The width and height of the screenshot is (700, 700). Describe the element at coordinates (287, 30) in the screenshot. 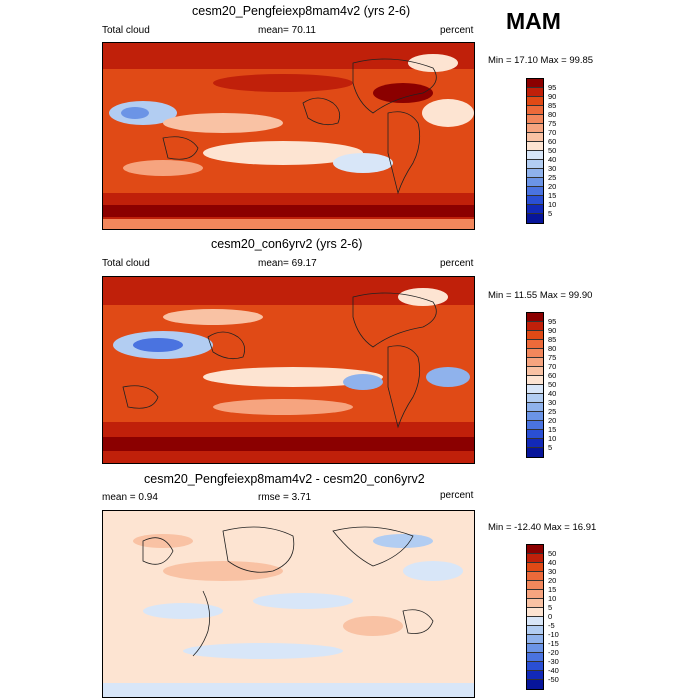

I see `panel1-mean-label: mean= 70.11` at that location.